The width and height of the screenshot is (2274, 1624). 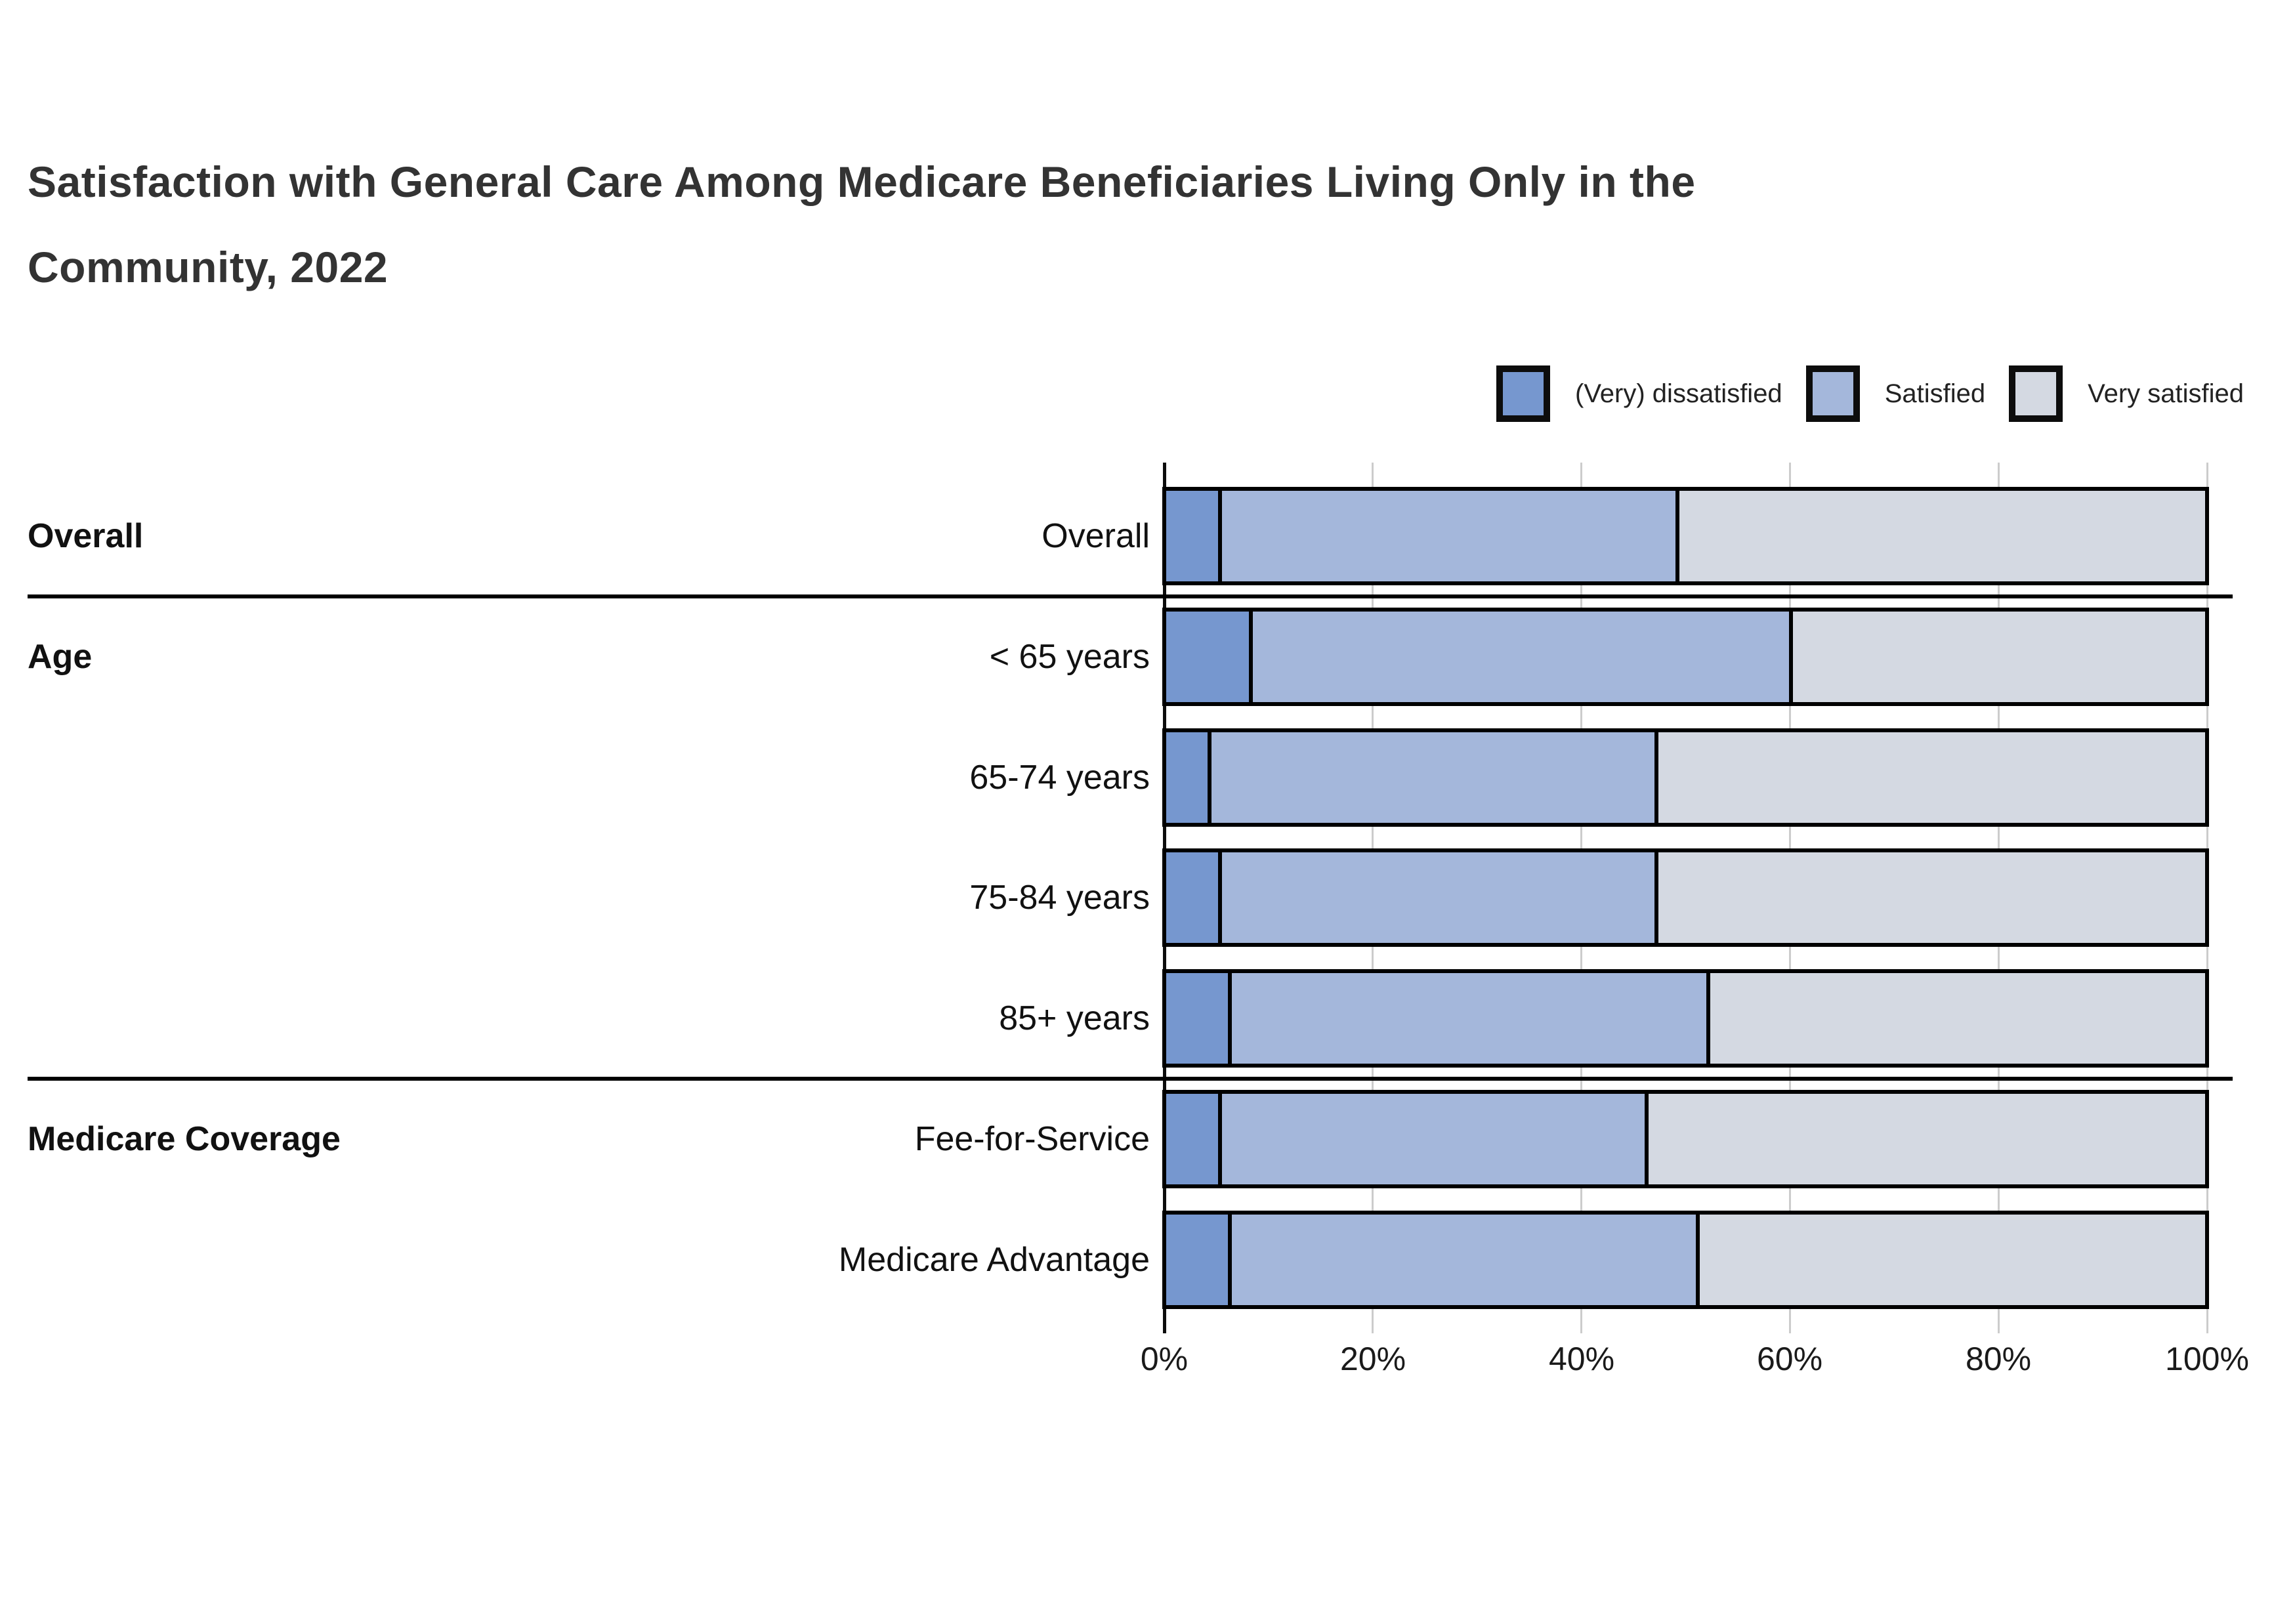 I want to click on bar-fee-for-service, so click(x=1685, y=1139).